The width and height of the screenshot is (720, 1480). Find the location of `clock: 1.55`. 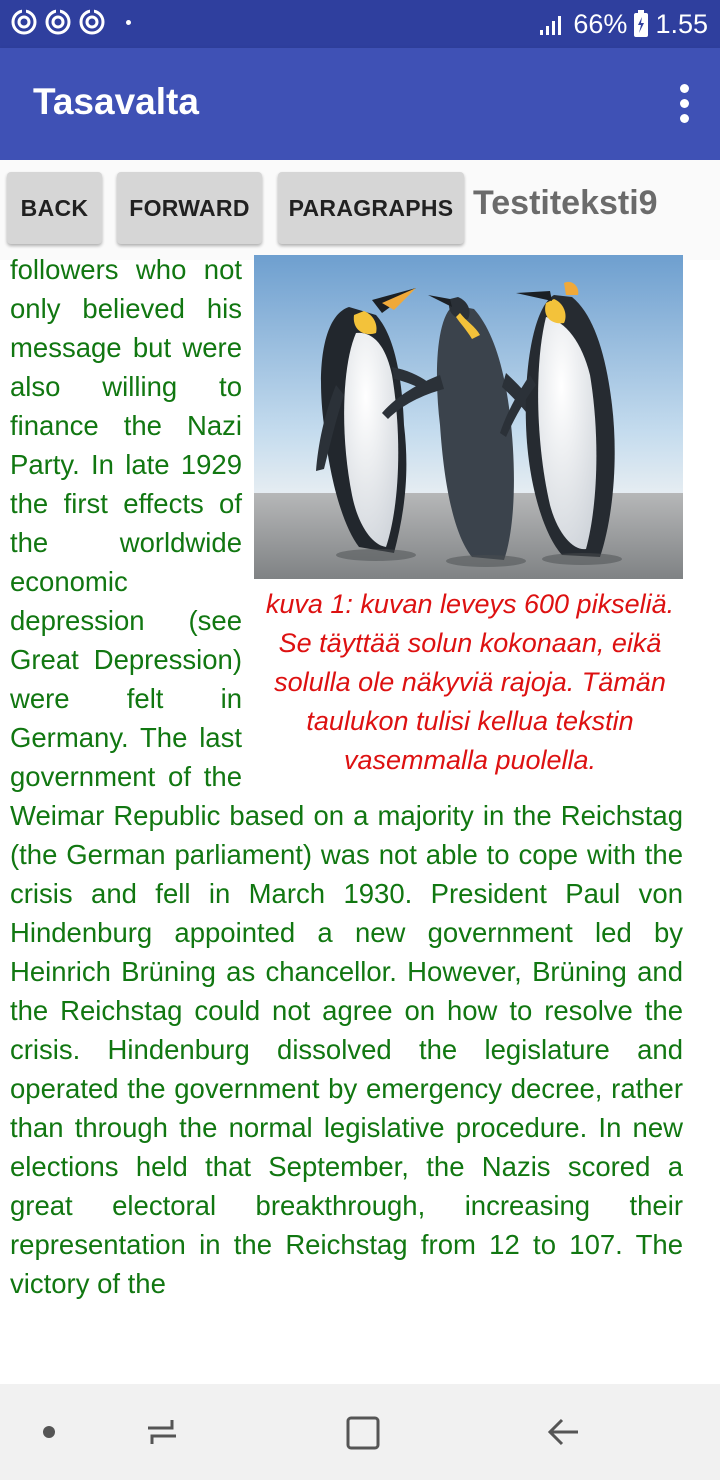

clock: 1.55 is located at coordinates (681, 23).